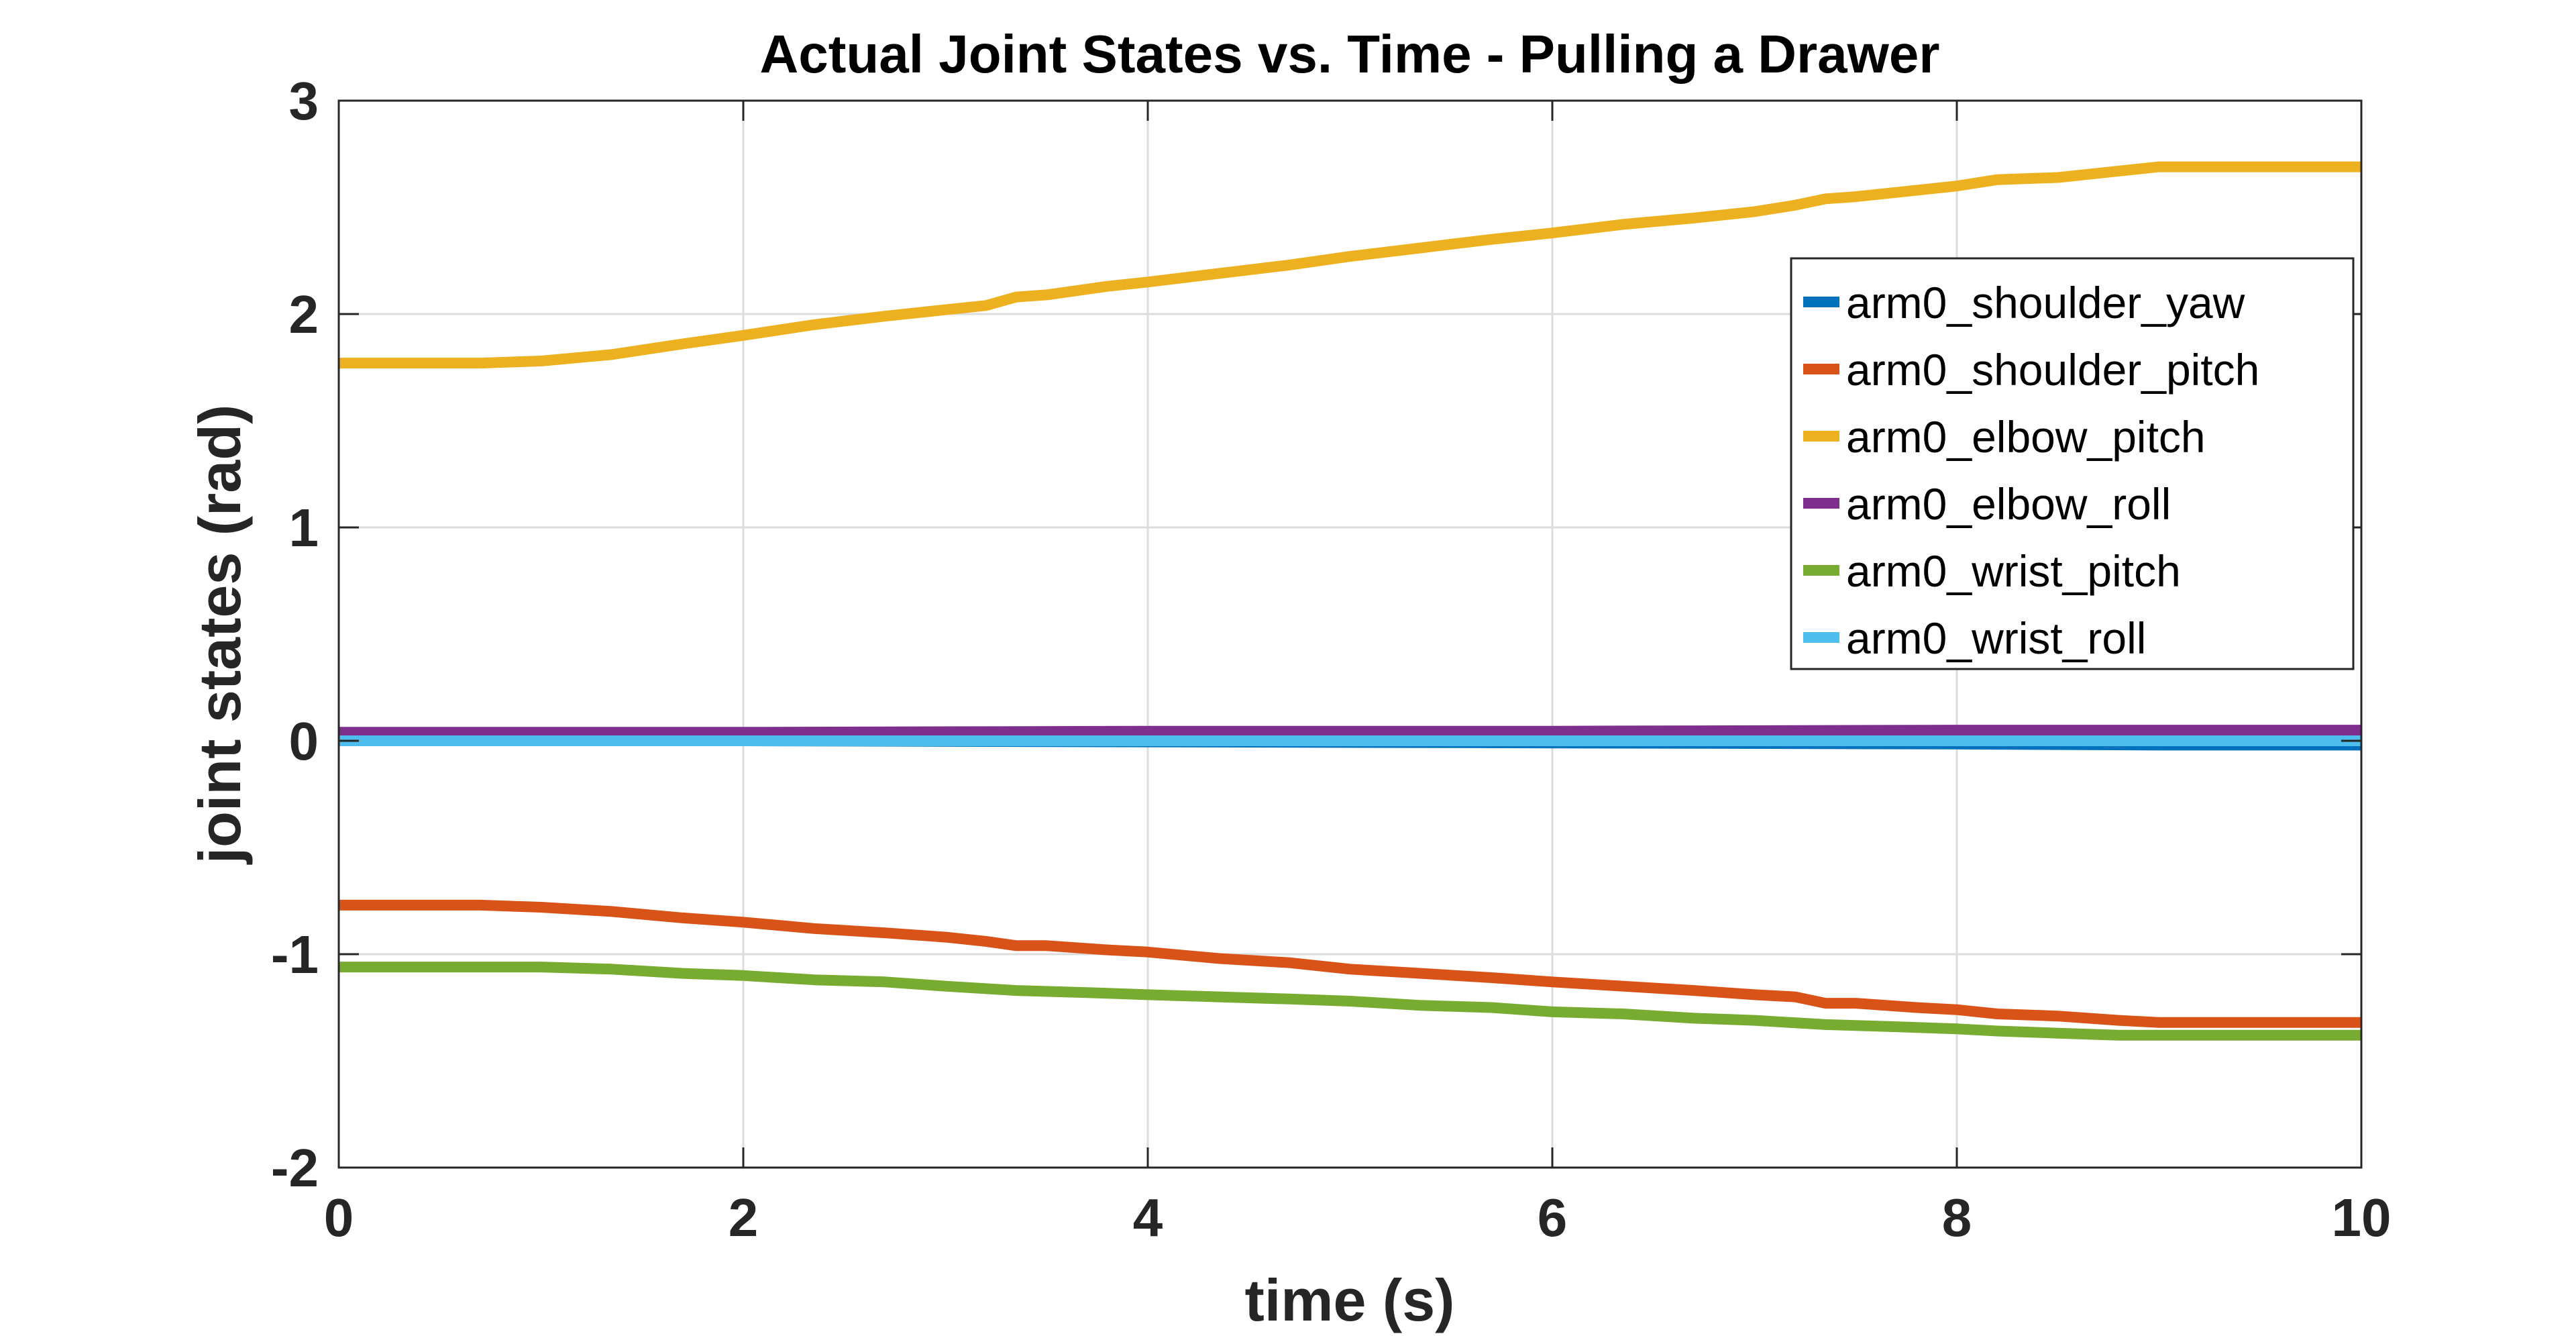  What do you see at coordinates (1148, 1217) in the screenshot?
I see `x-tick-label: 4` at bounding box center [1148, 1217].